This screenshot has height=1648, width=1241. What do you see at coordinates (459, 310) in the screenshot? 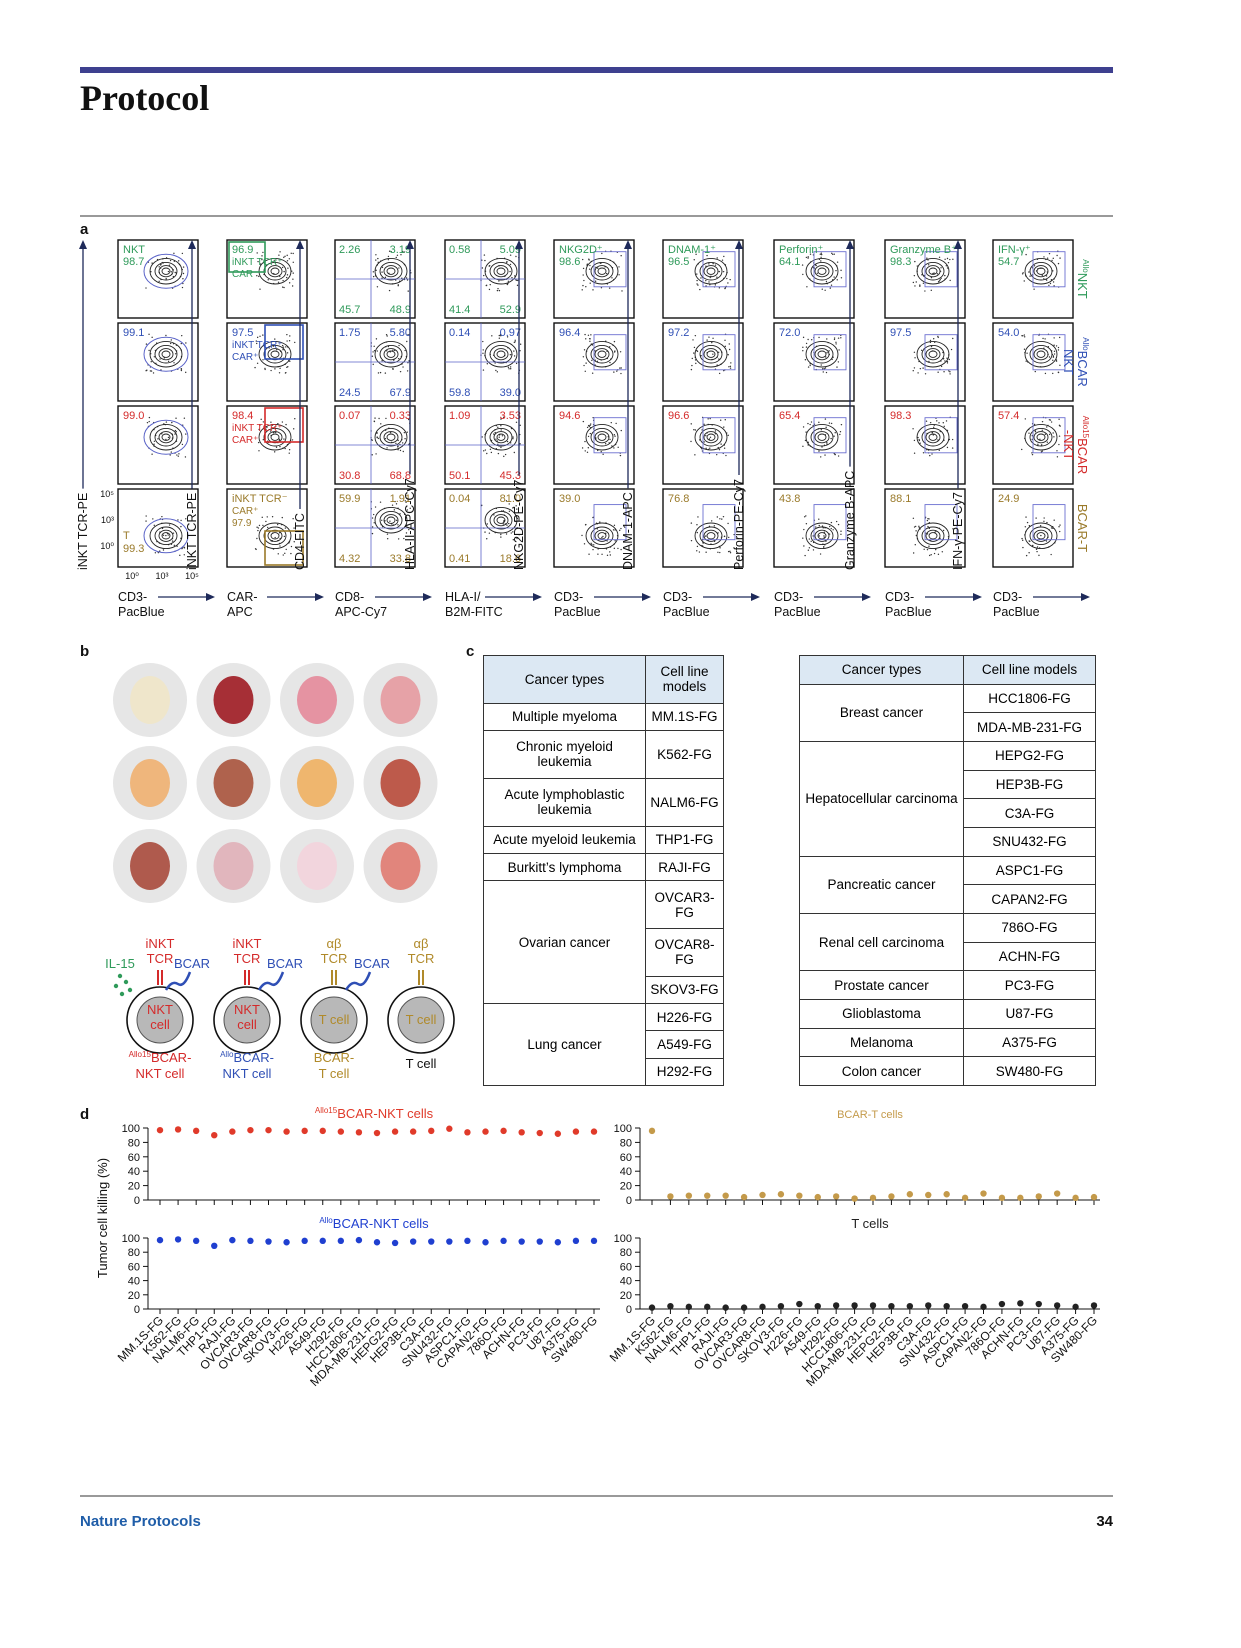
I see `gate-percentage: 41.4` at bounding box center [459, 310].